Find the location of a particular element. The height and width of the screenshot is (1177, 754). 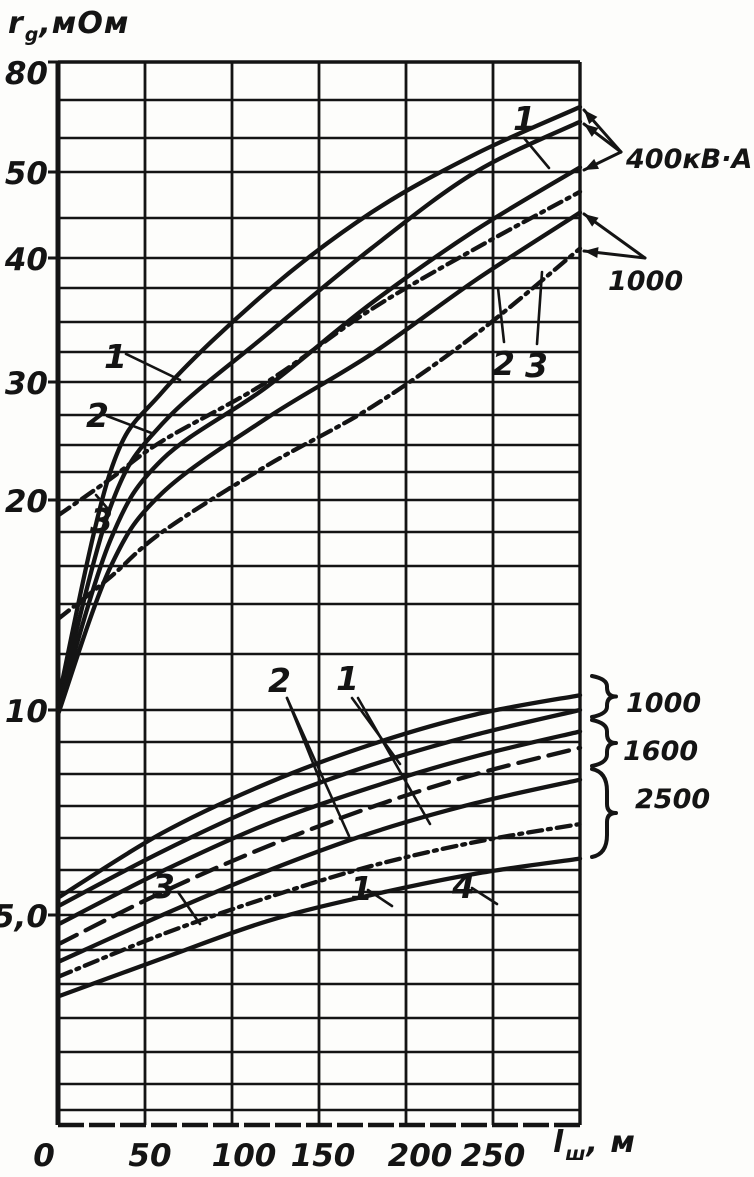

y-axis-title: rg,мОм is located at coordinates (68, 26).